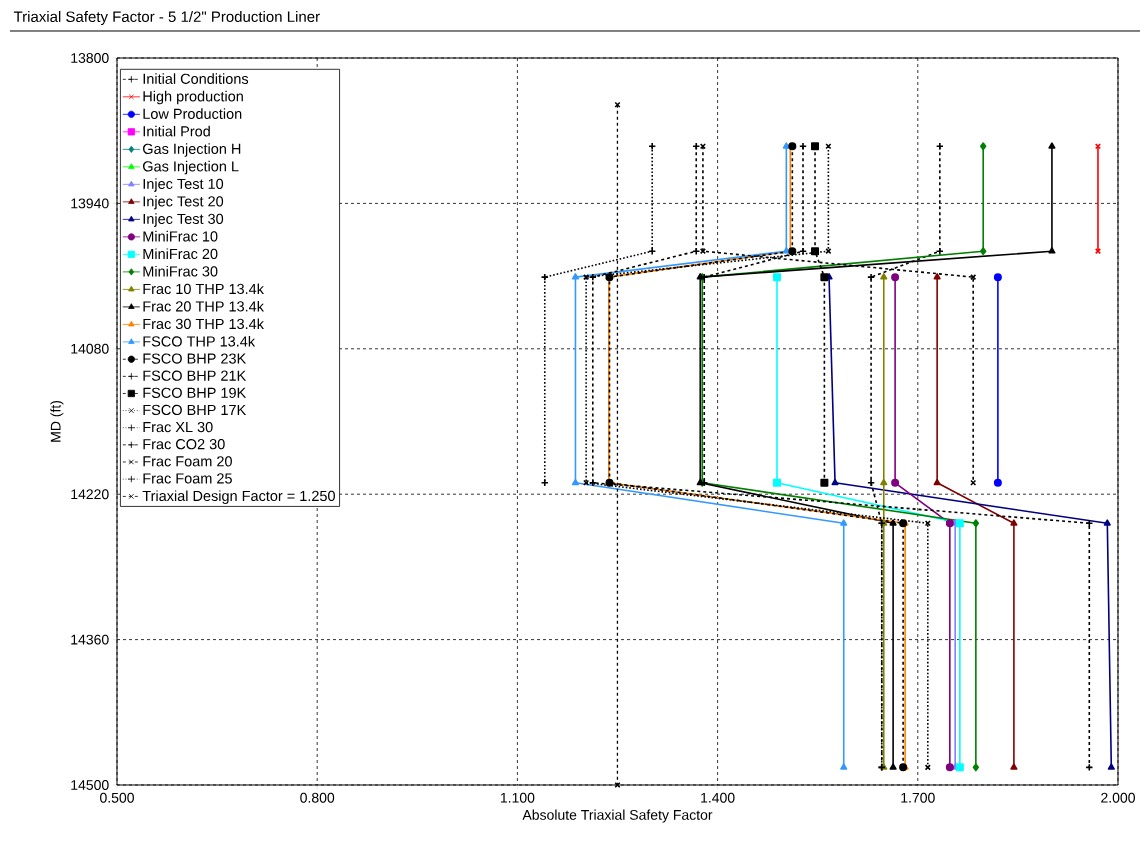 This screenshot has height=848, width=1144. Describe the element at coordinates (180, 271) in the screenshot. I see `legend-label: MiniFrac 30` at that location.